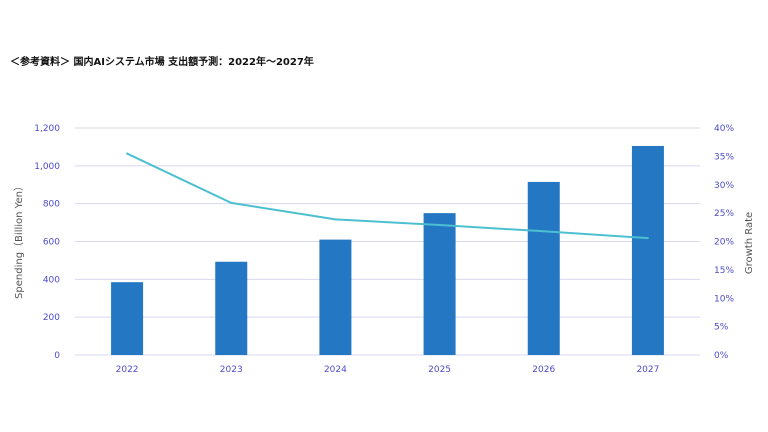  I want to click on y-tick-label: 800, so click(51, 205).